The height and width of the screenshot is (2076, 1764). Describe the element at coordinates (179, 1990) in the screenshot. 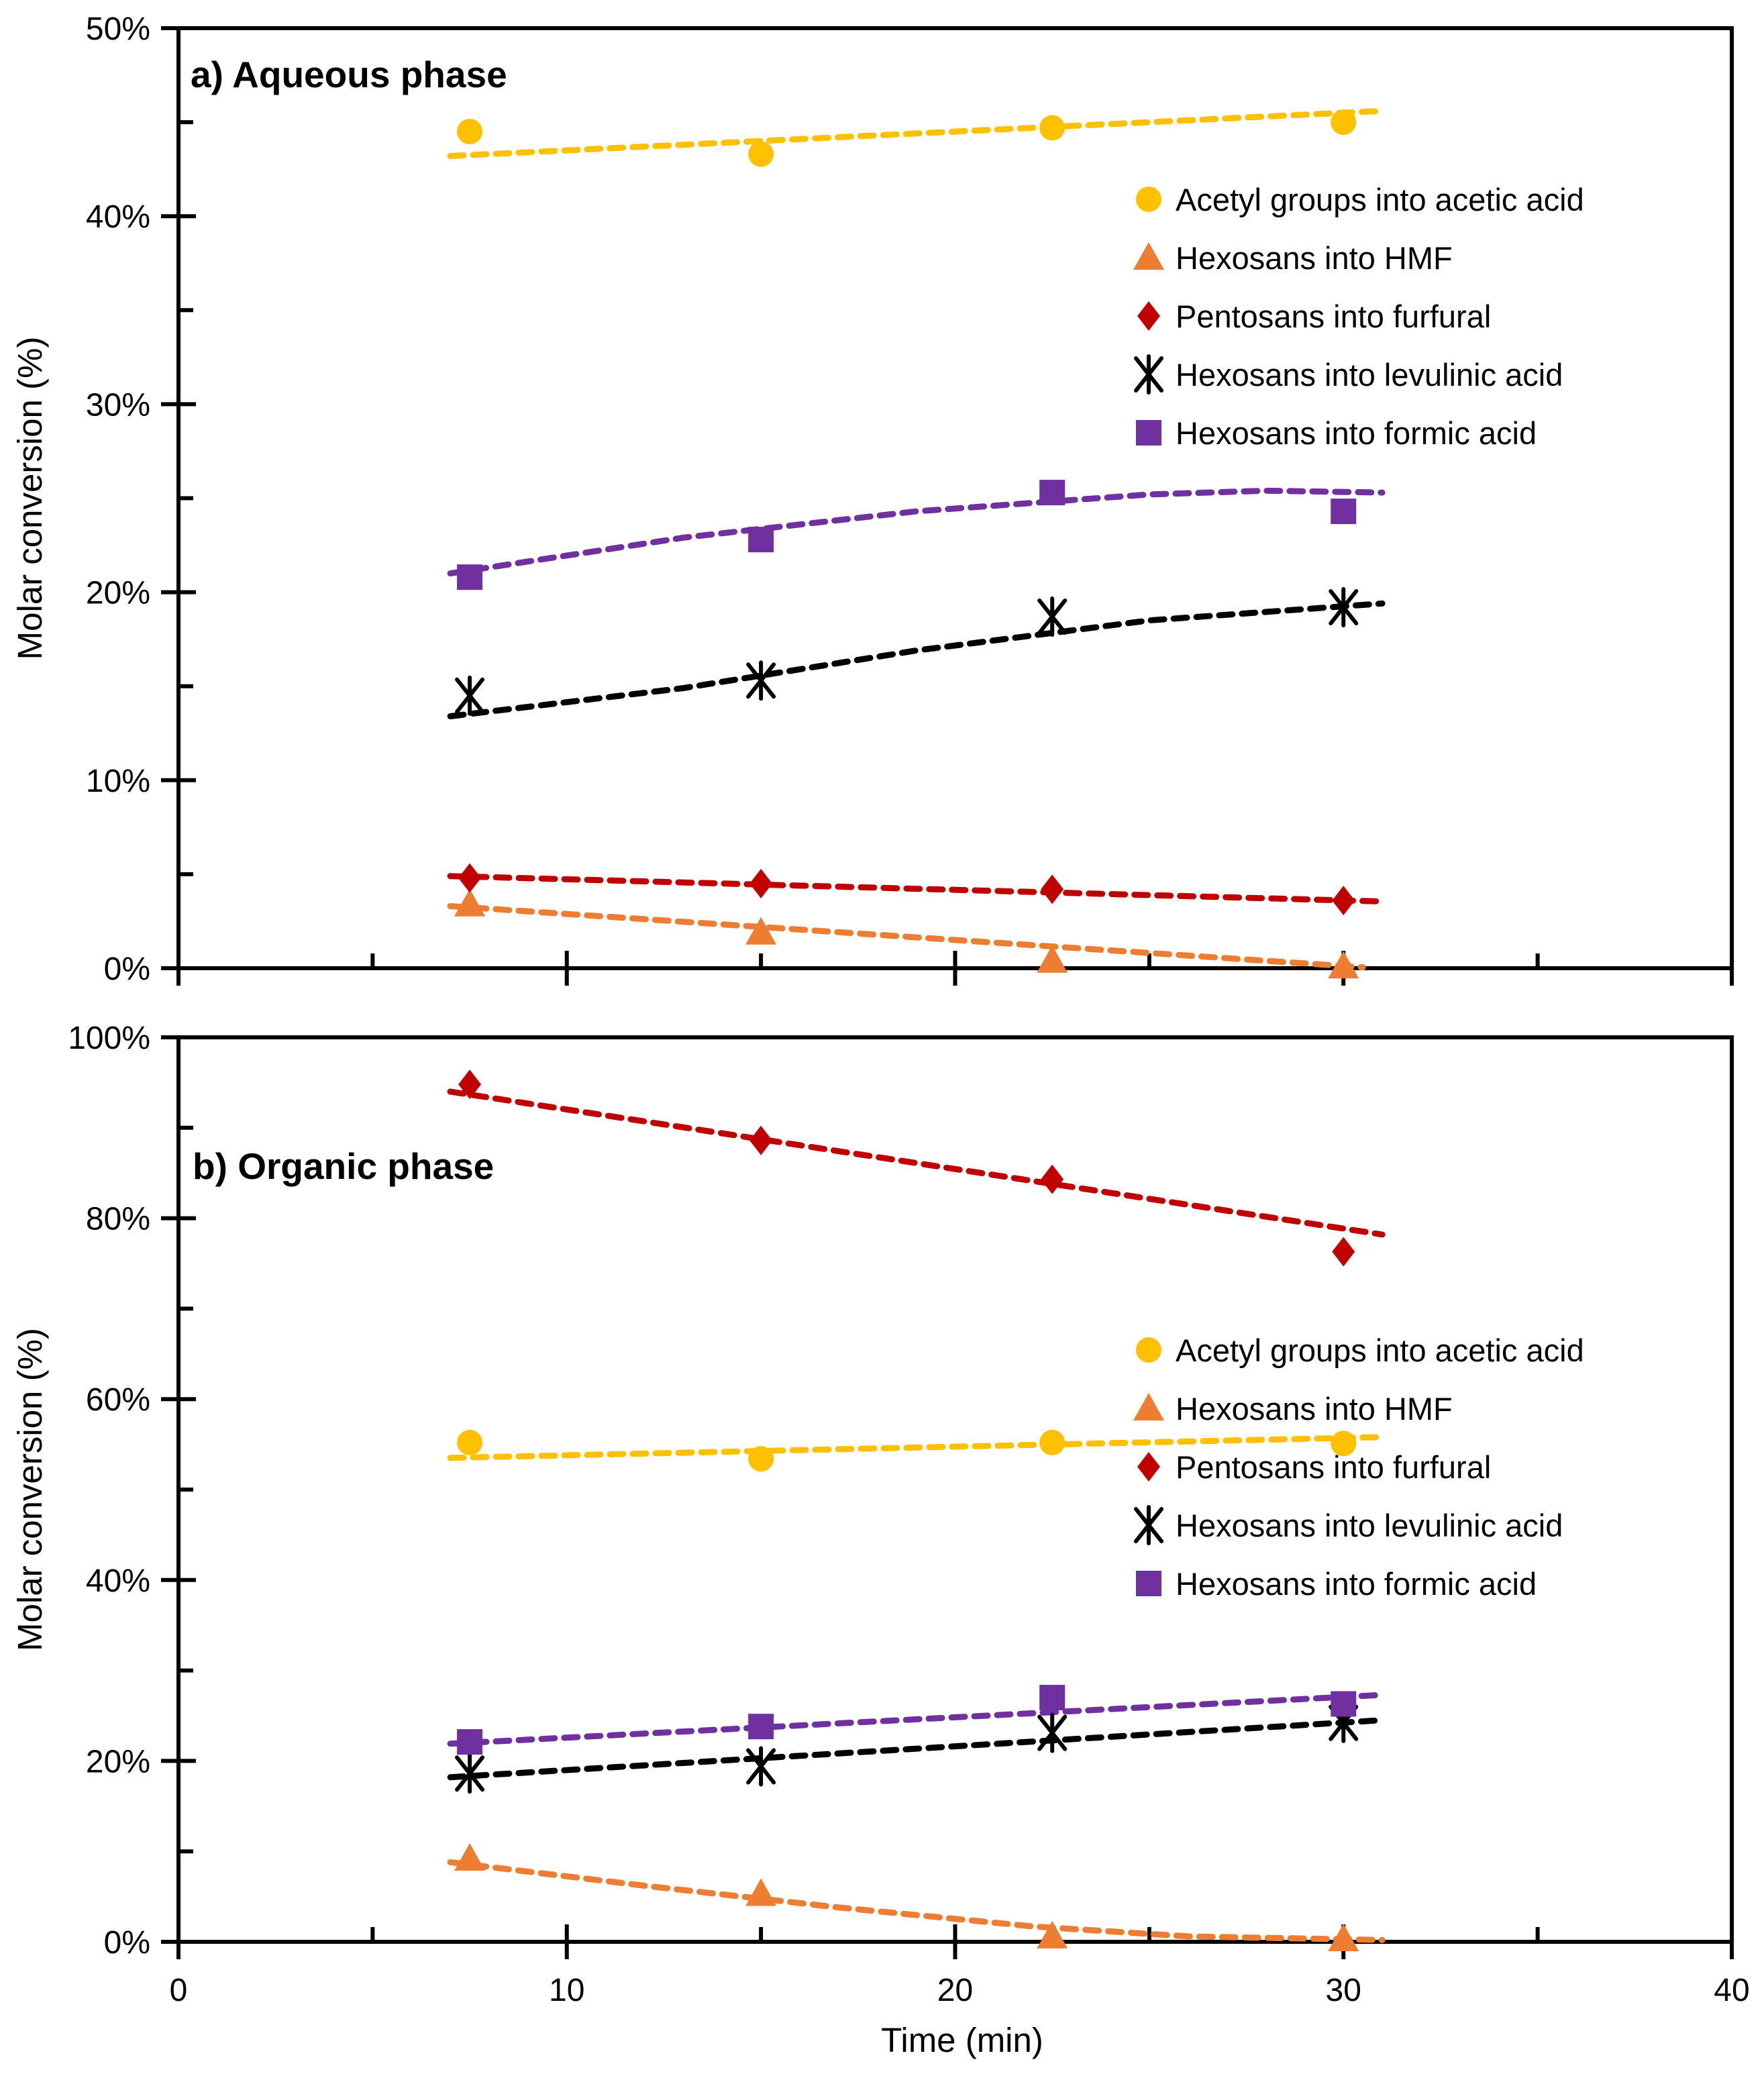

I see `x-tick-label: 0` at that location.